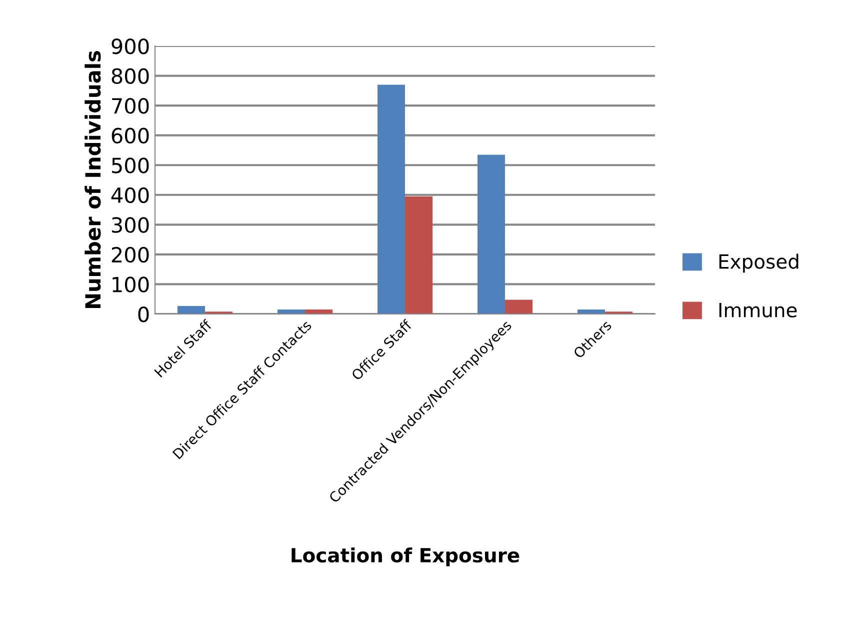 This screenshot has height=618, width=850. Describe the element at coordinates (130, 166) in the screenshot. I see `y-tick-label: 500` at that location.